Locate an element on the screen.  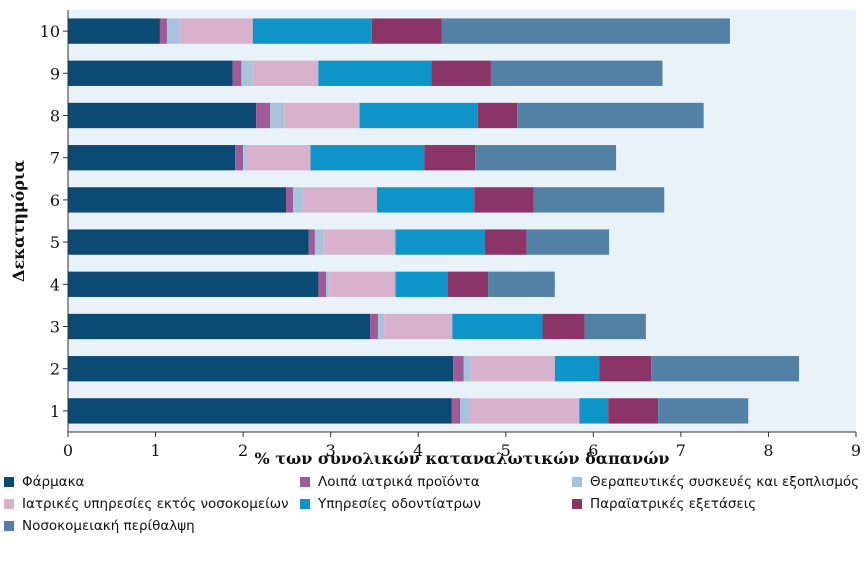
legend-item: Λοιπά ιατρικά προϊόντα is located at coordinates (390, 482).